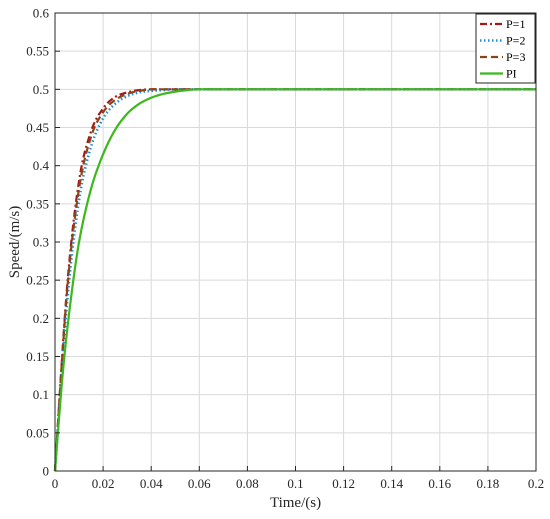 The image size is (550, 519). Describe the element at coordinates (37, 127) in the screenshot. I see `y-tick-label: 0.45` at that location.